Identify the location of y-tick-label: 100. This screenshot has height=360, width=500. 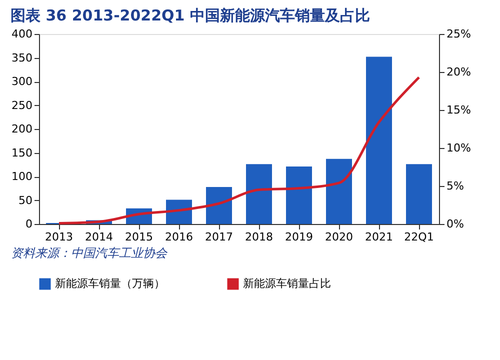
(22, 176).